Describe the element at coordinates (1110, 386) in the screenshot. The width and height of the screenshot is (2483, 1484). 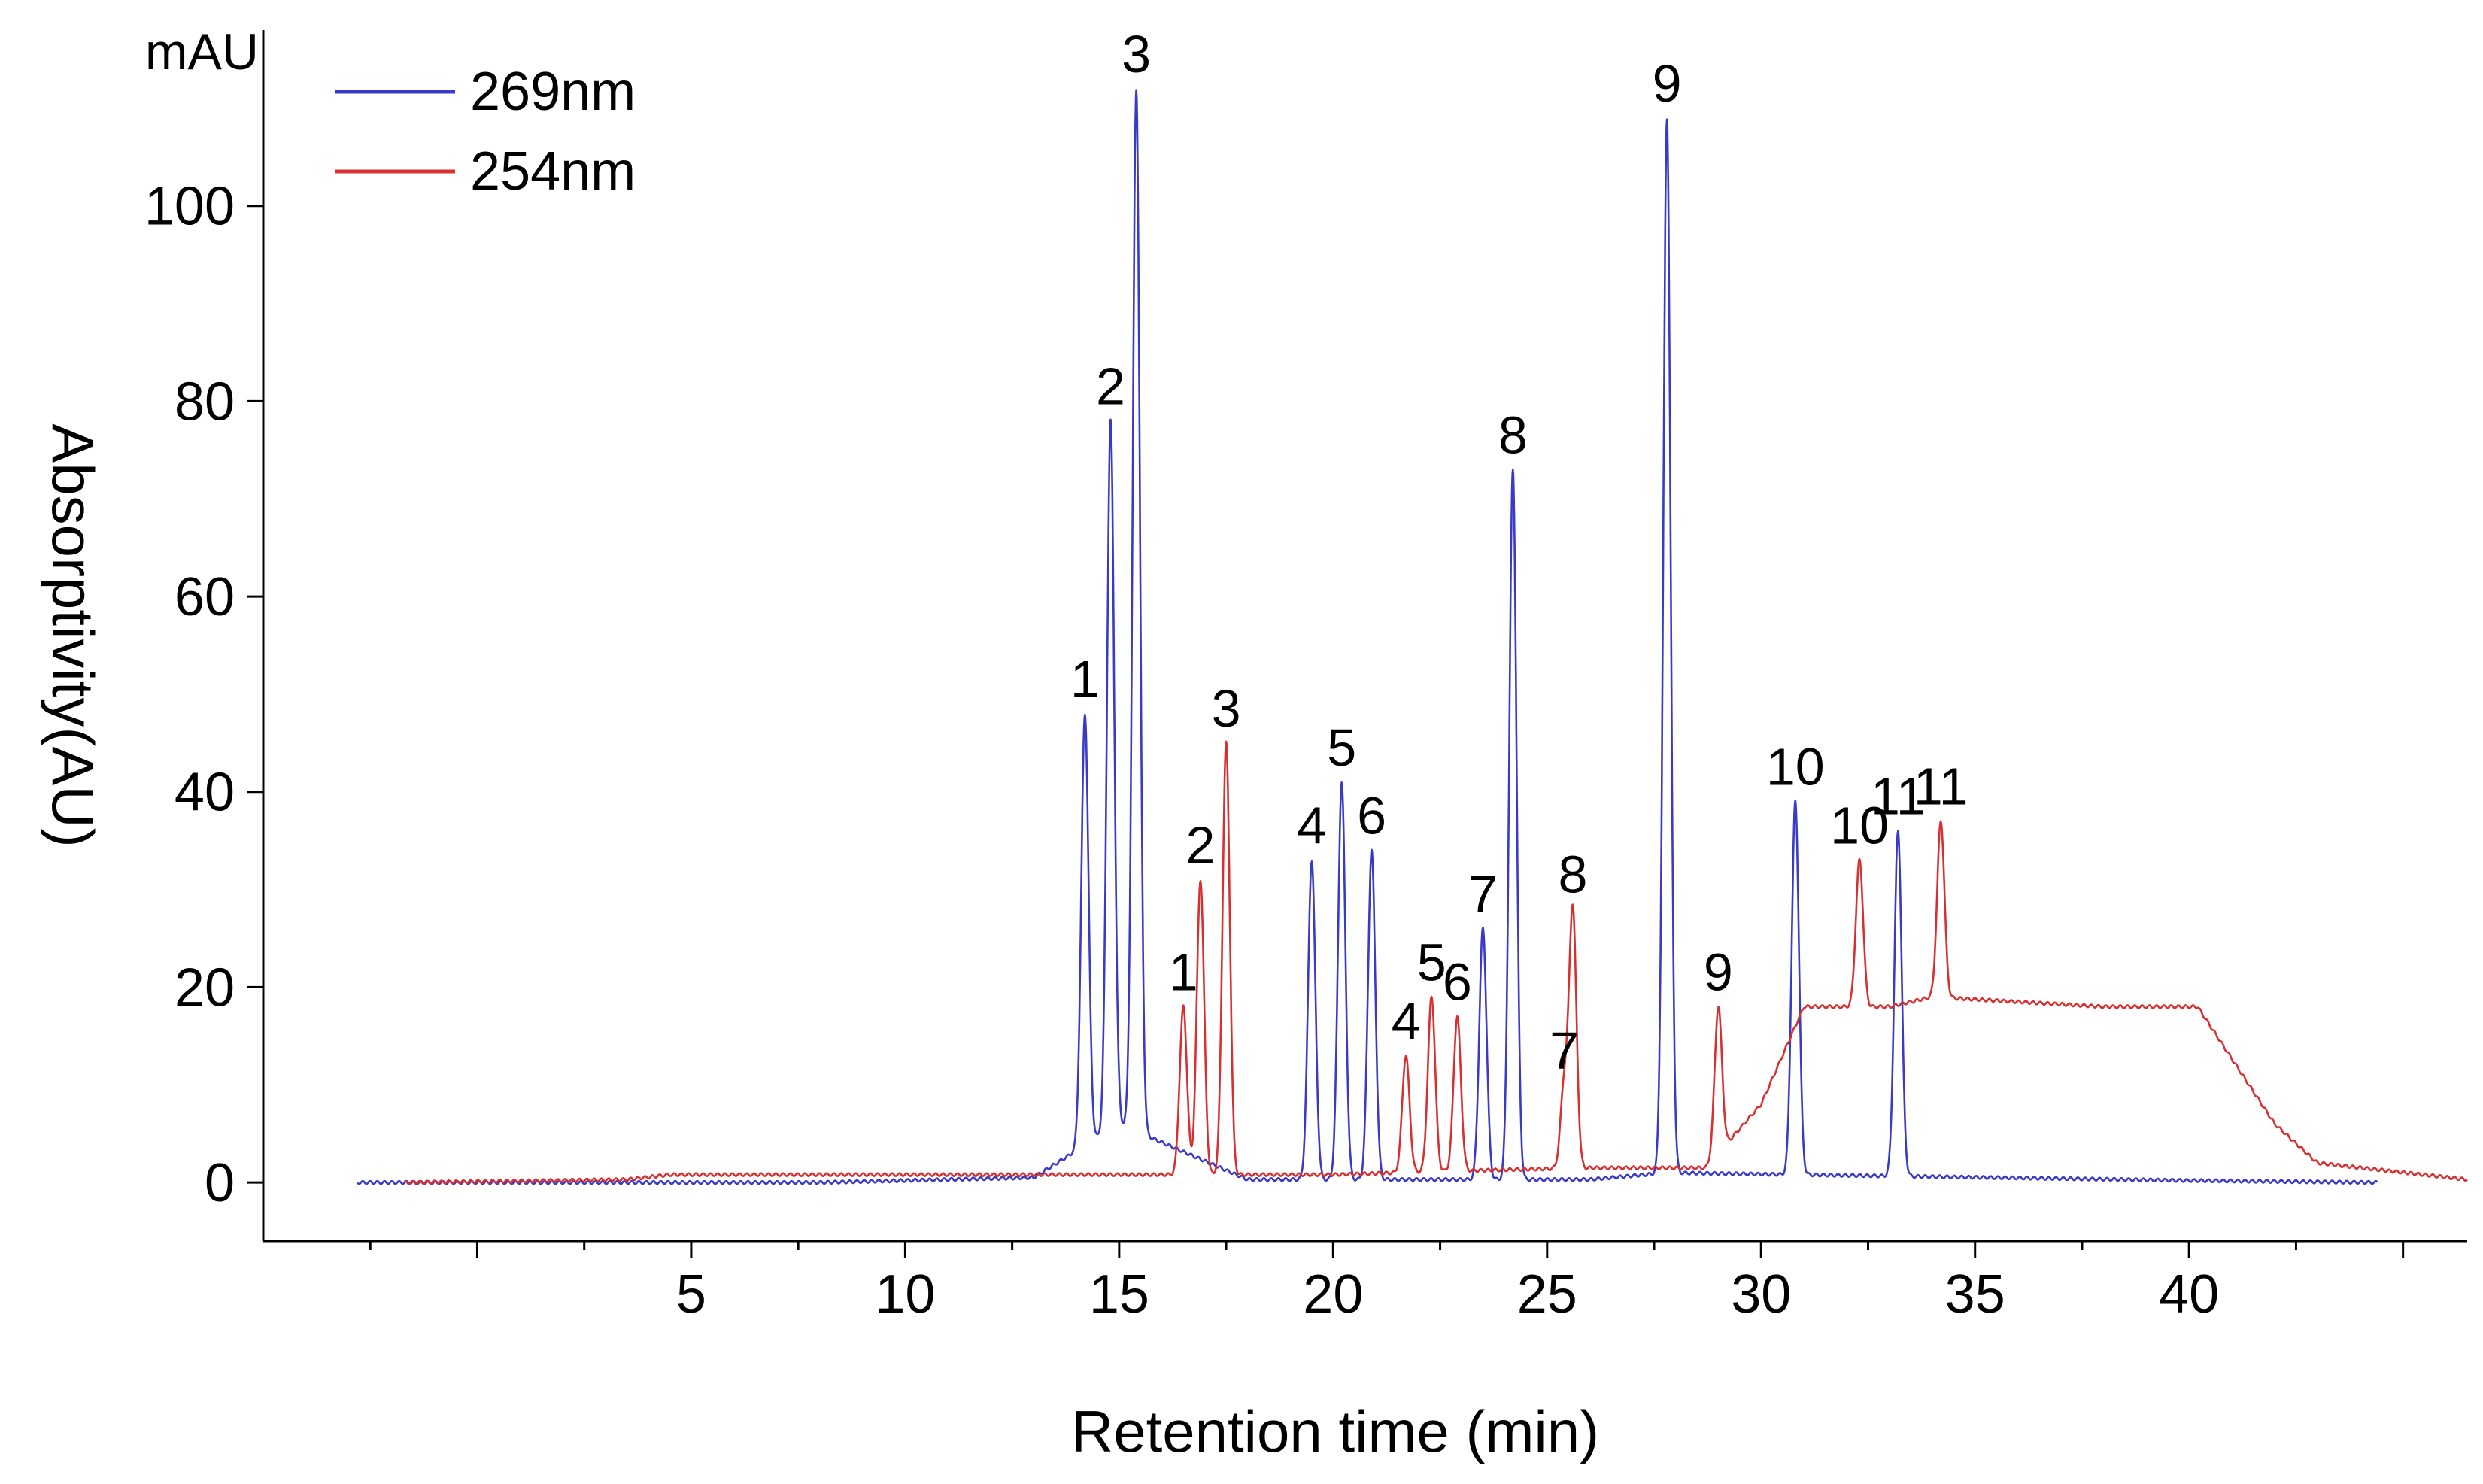
I see `peak-label-269nm-2: 2` at that location.